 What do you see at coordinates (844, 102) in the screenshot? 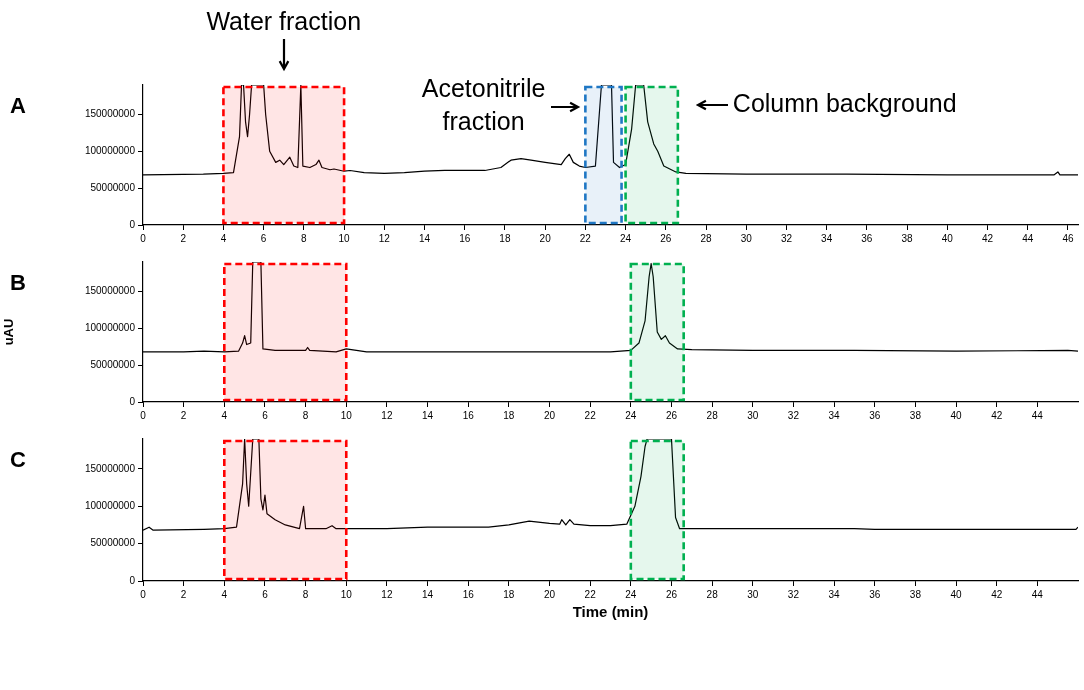
I see `band-label: Column background` at bounding box center [844, 102].